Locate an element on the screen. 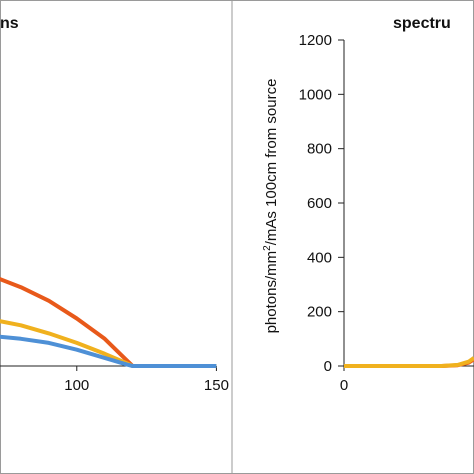 The width and height of the screenshot is (474, 474). right-y-axis-label: photons/mm2/mAs 100cm from source is located at coordinates (271, 206).